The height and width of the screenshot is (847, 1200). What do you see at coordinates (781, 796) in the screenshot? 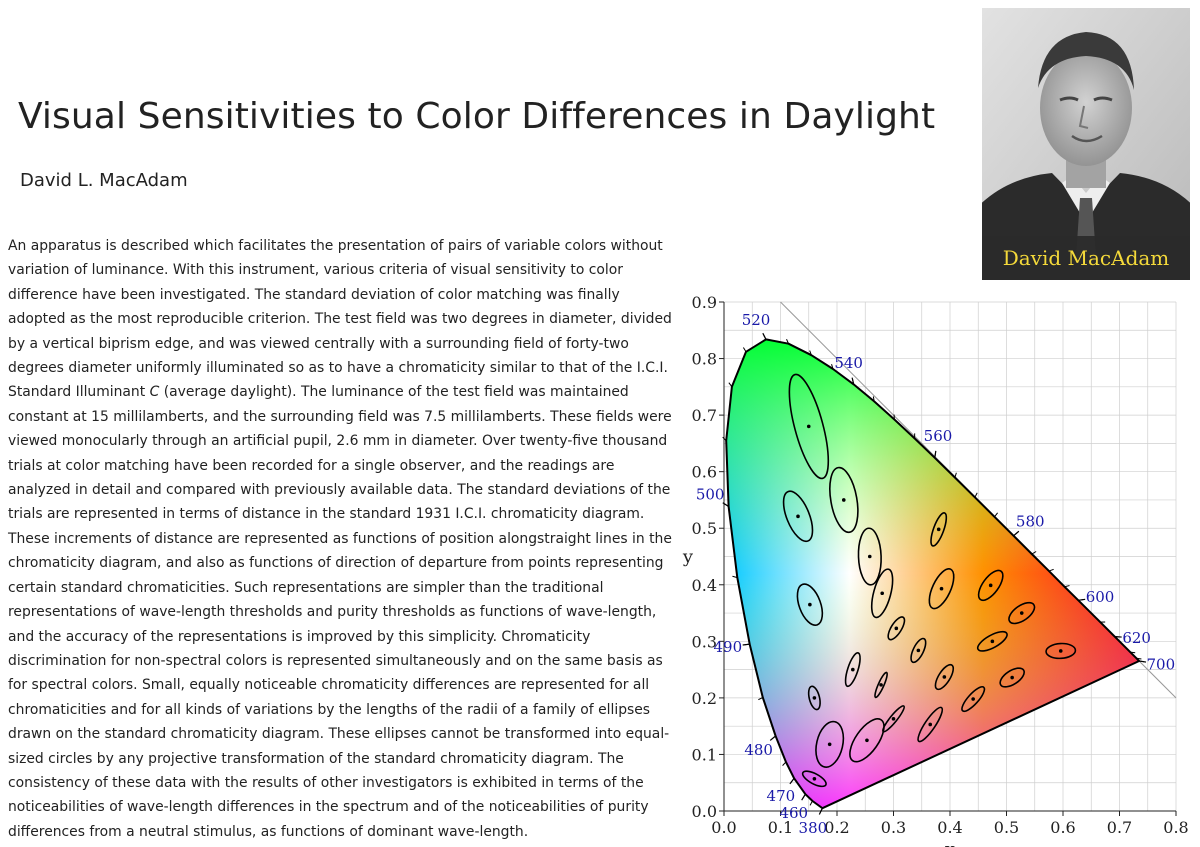
I see `wavelength-label: 470` at bounding box center [781, 796].